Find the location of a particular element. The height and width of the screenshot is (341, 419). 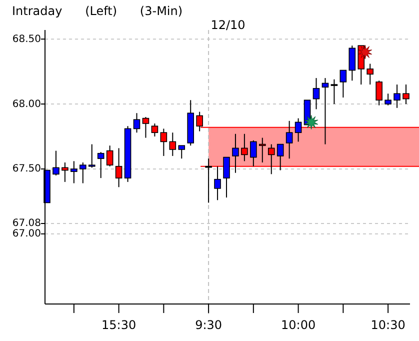

x-tick-label: 10:30 is located at coordinates (388, 325).